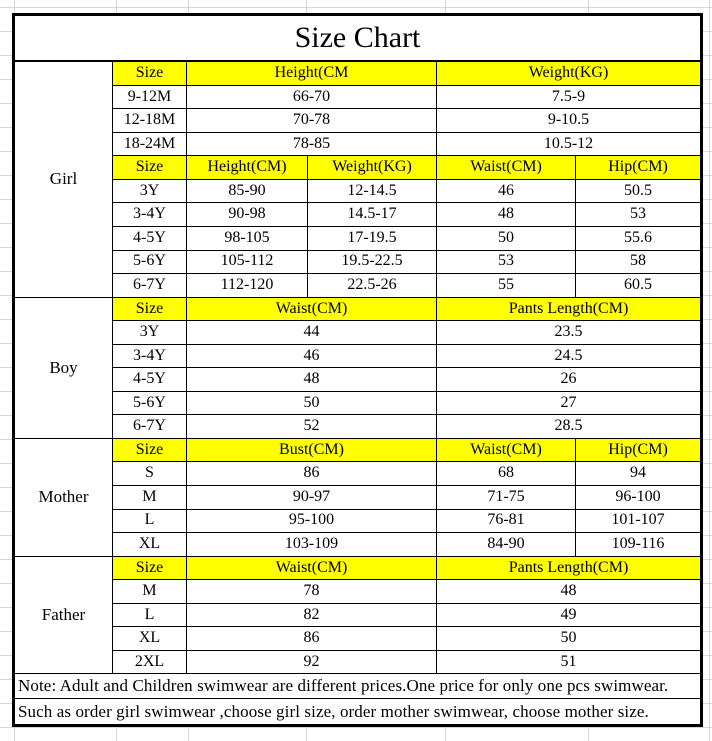  What do you see at coordinates (149, 426) in the screenshot?
I see `size-cell: 6-7Y` at bounding box center [149, 426].